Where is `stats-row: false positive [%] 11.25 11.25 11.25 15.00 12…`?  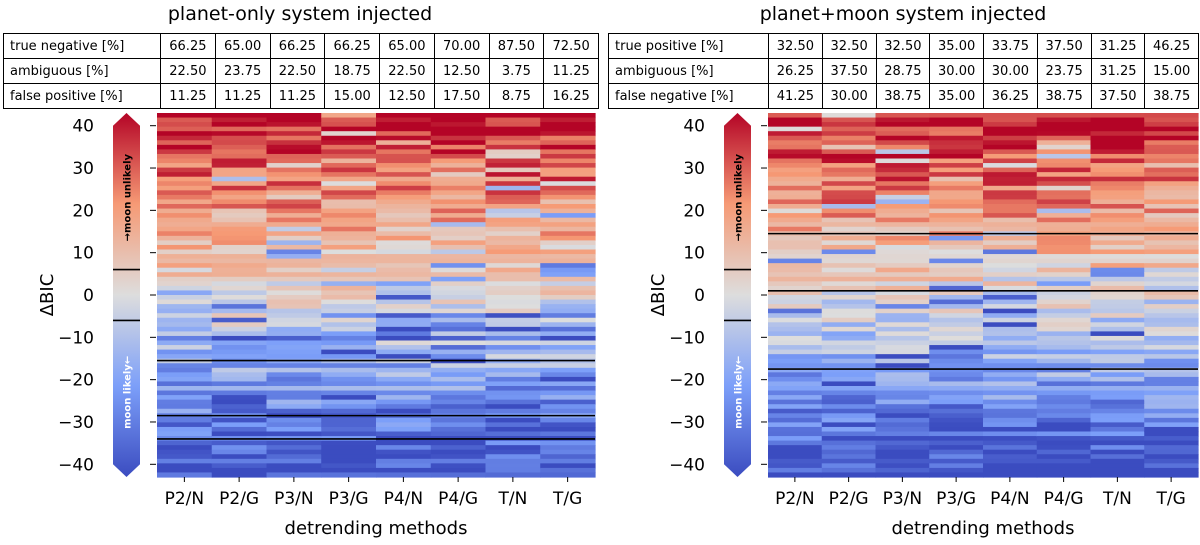 stats-row: false positive [%] 11.25 11.25 11.25 15.00 12… is located at coordinates (301, 96).